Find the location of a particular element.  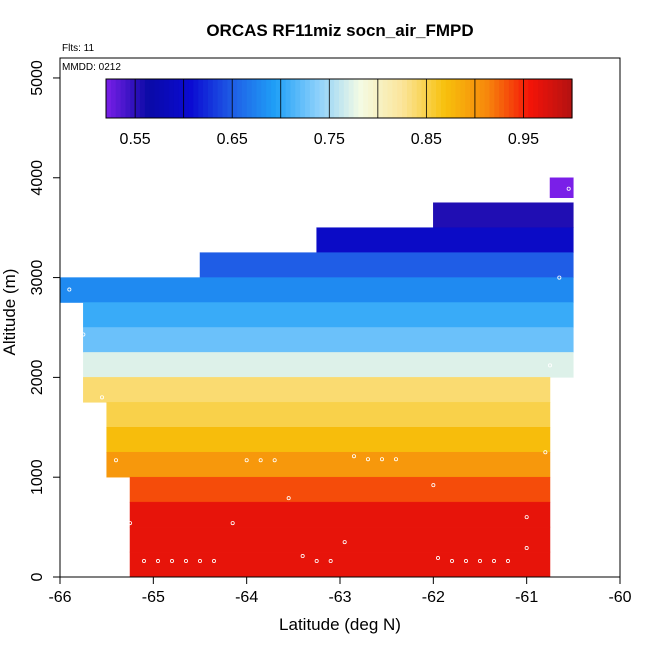

colorbar-tick-label: 0.55 is located at coordinates (135, 139).